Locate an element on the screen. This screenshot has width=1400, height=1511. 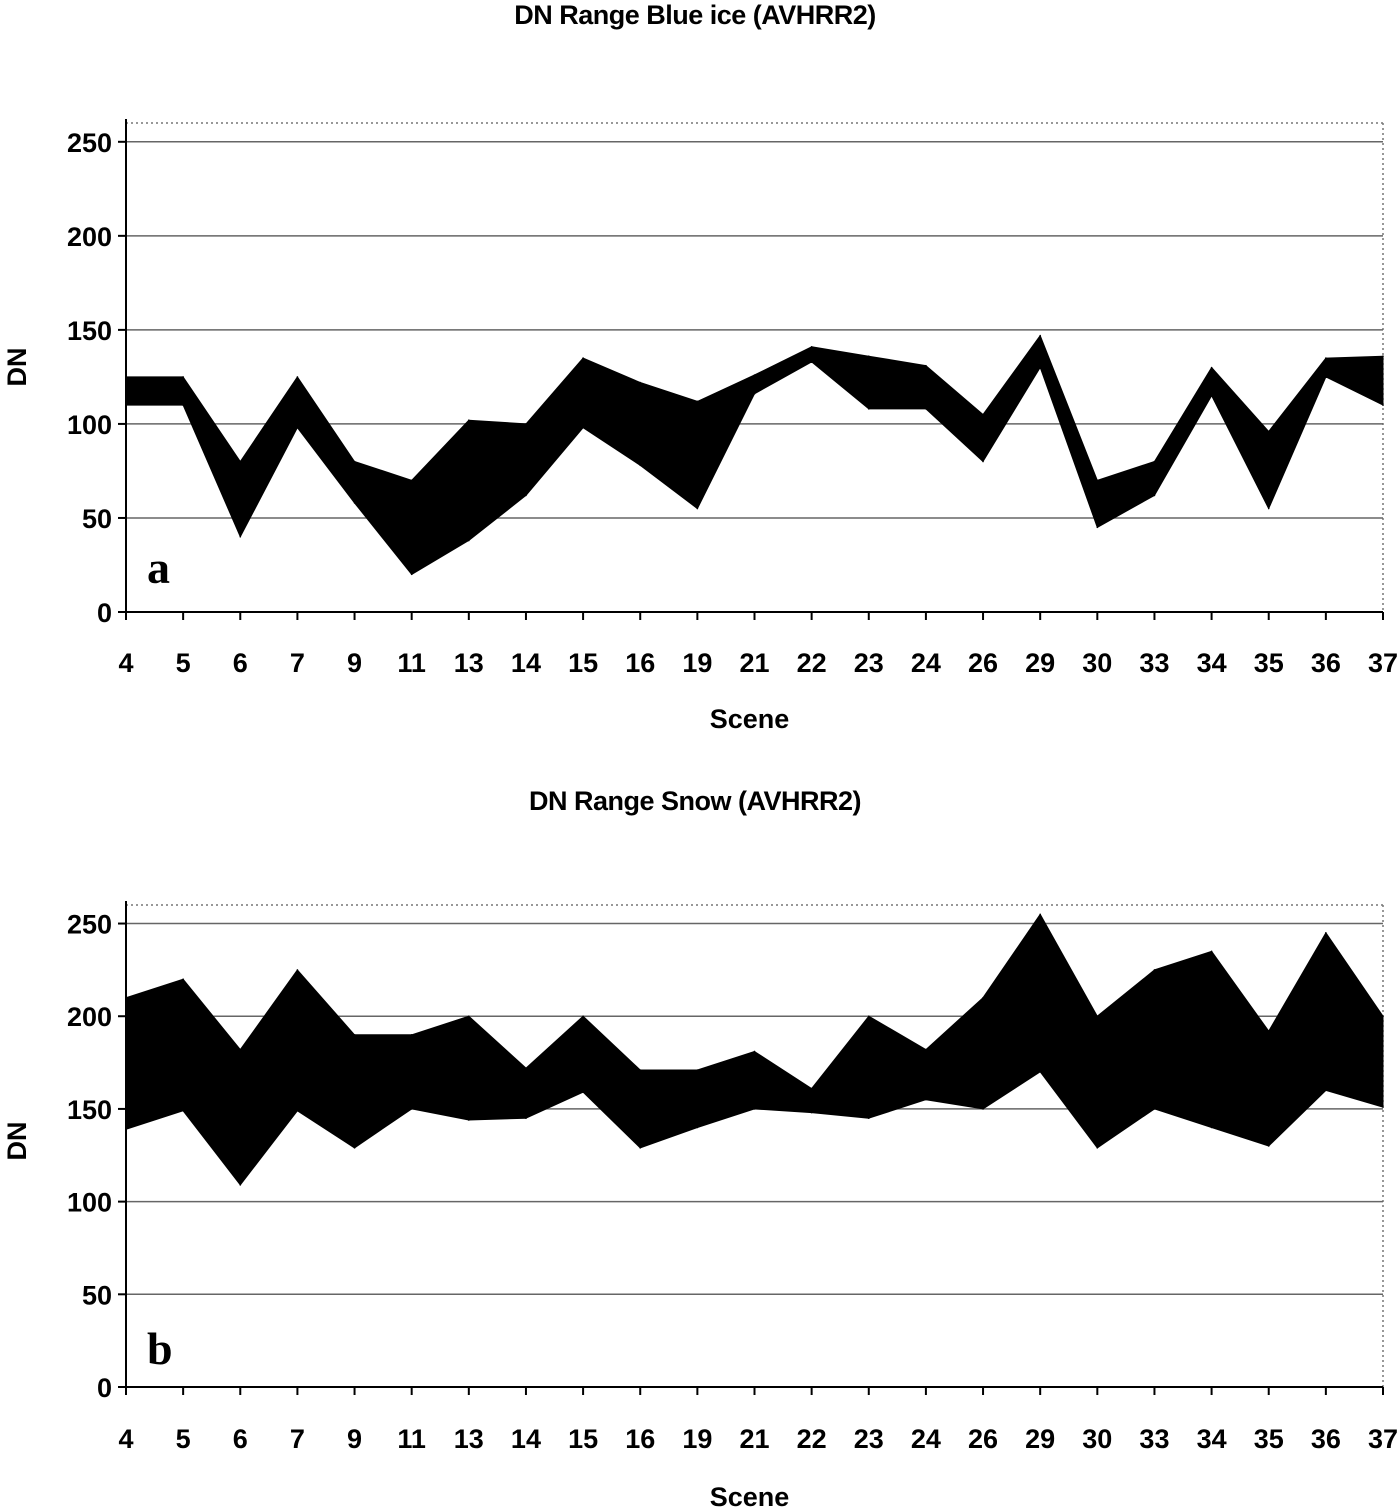
x-tick-label: 16 is located at coordinates (640, 663).